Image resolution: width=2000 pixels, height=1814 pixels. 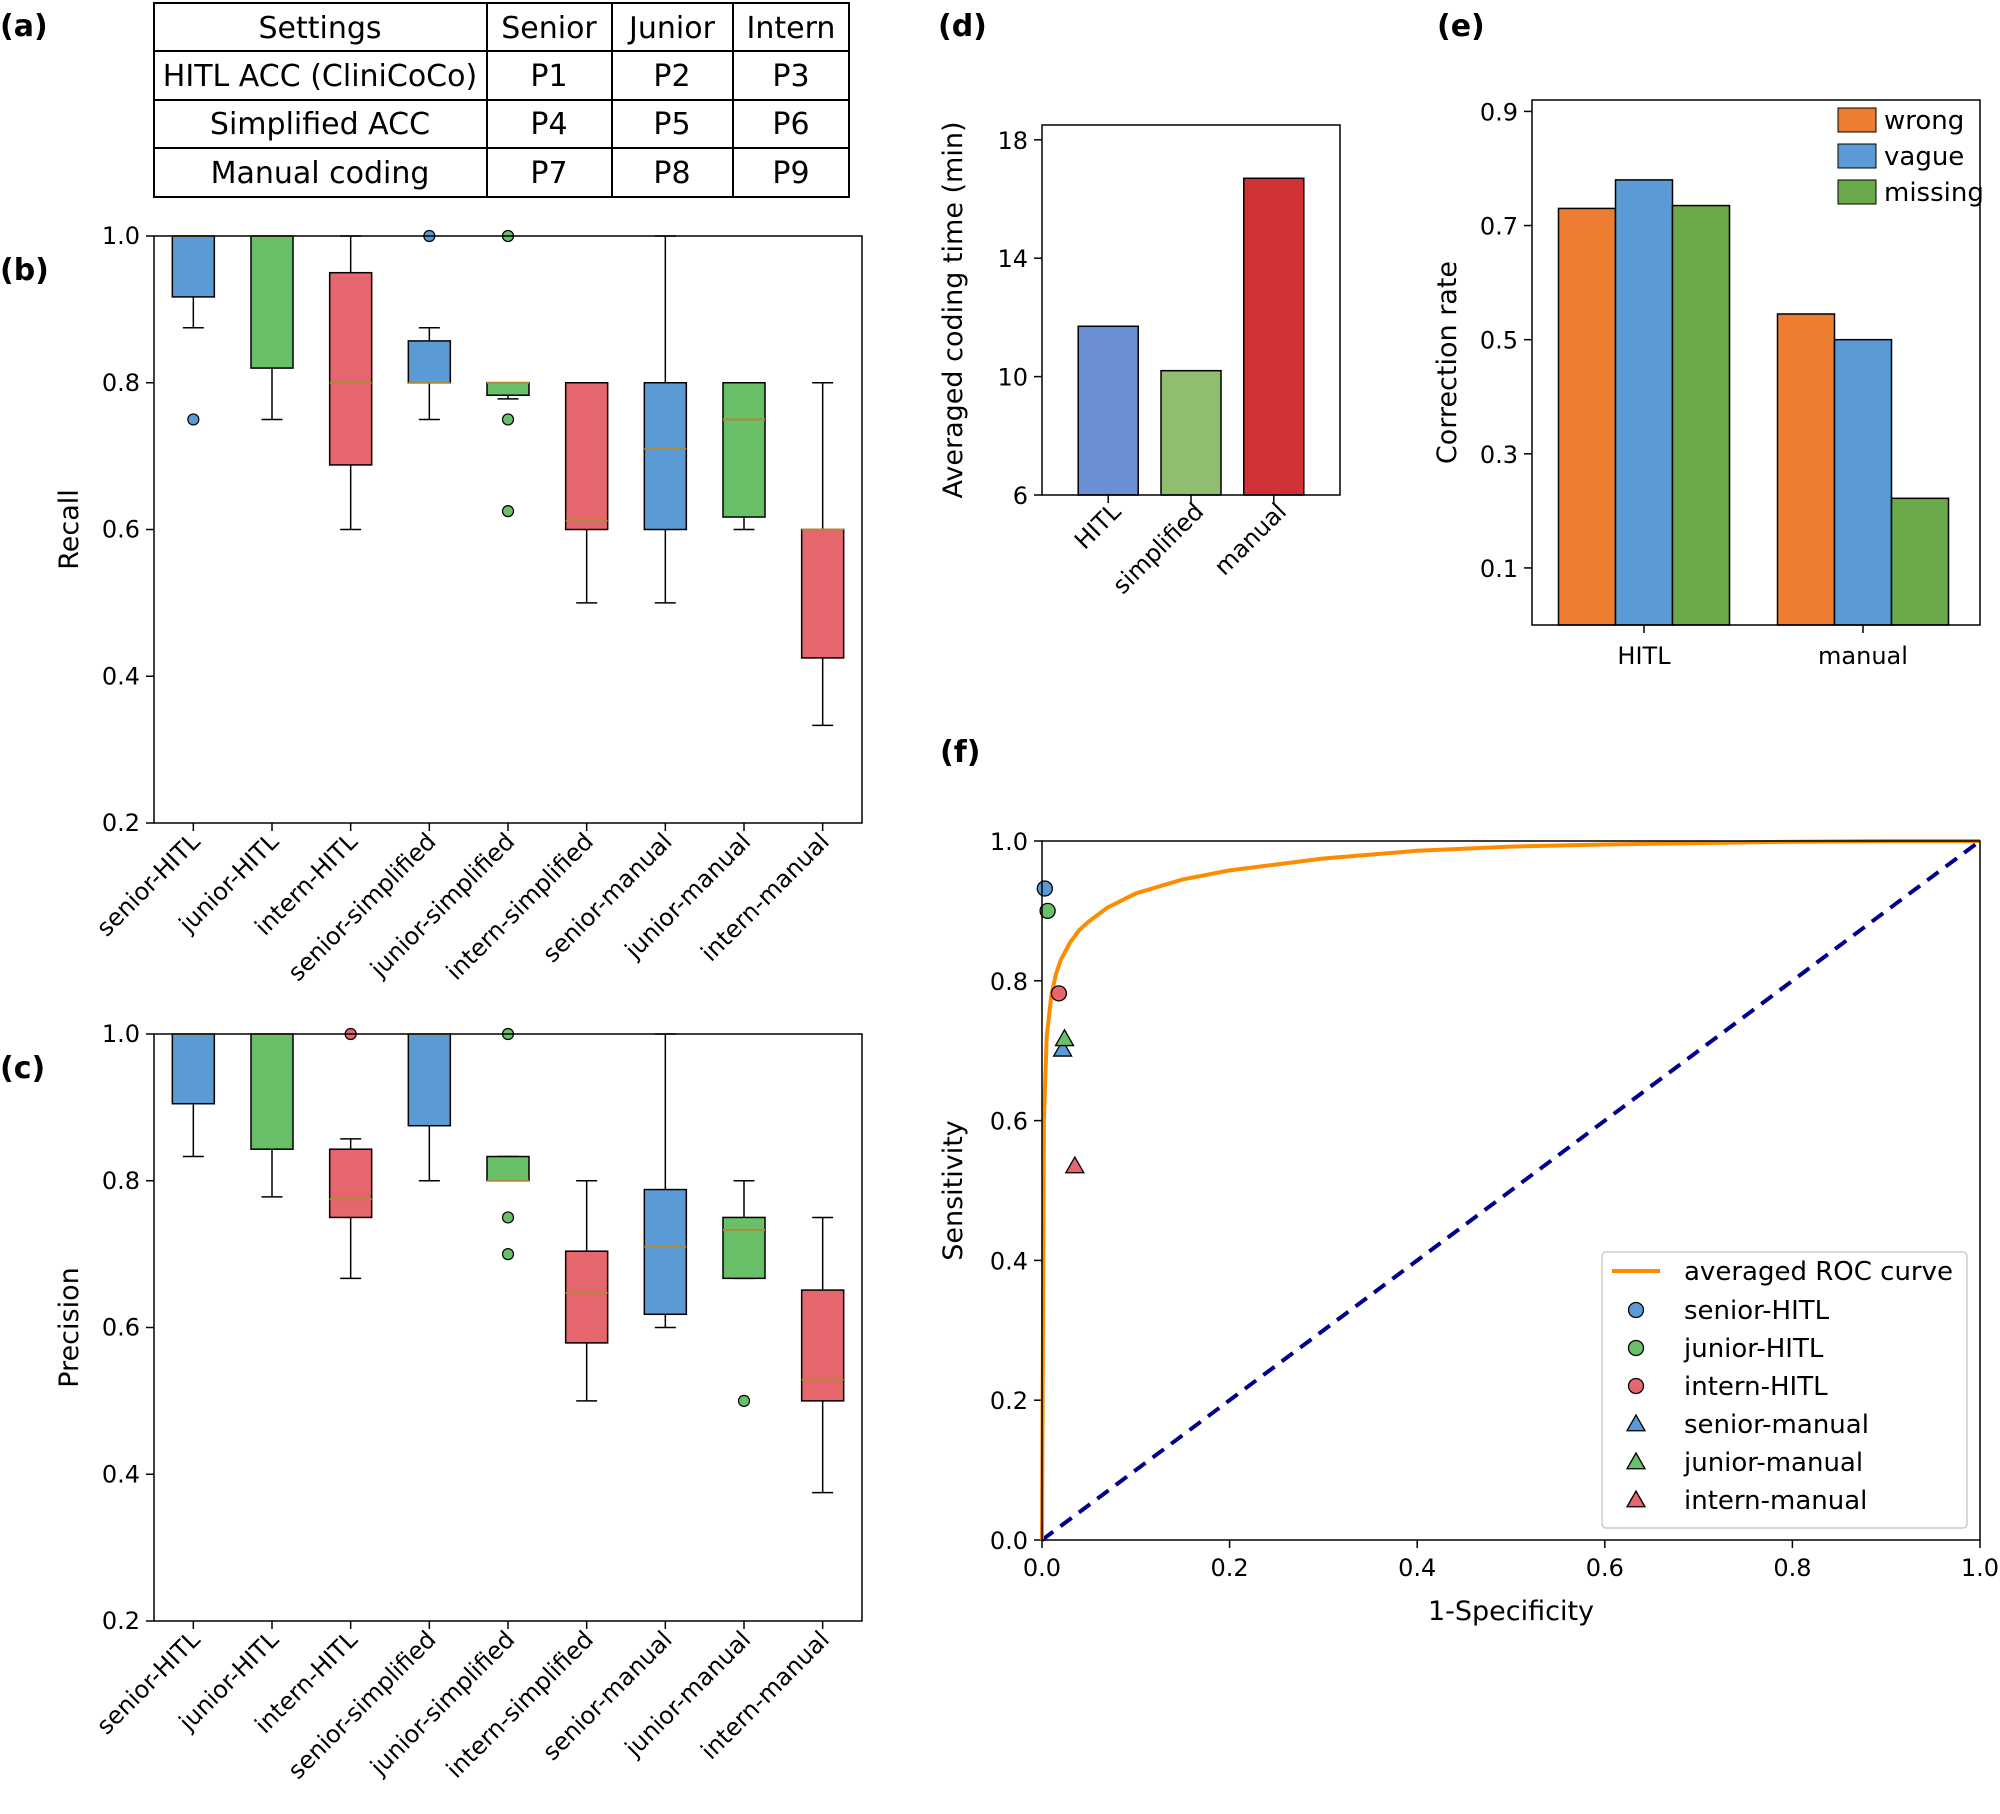 I want to click on legend-label: wrong, so click(x=1924, y=121).